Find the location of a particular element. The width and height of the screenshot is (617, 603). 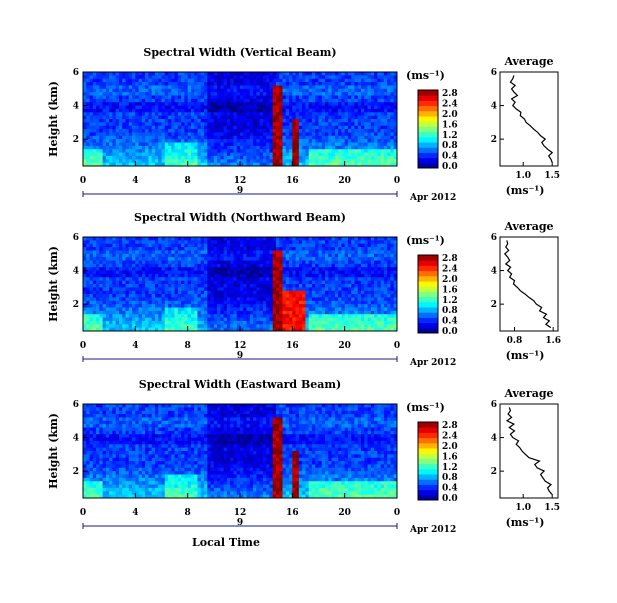

heatmap-cells is located at coordinates (240, 119).